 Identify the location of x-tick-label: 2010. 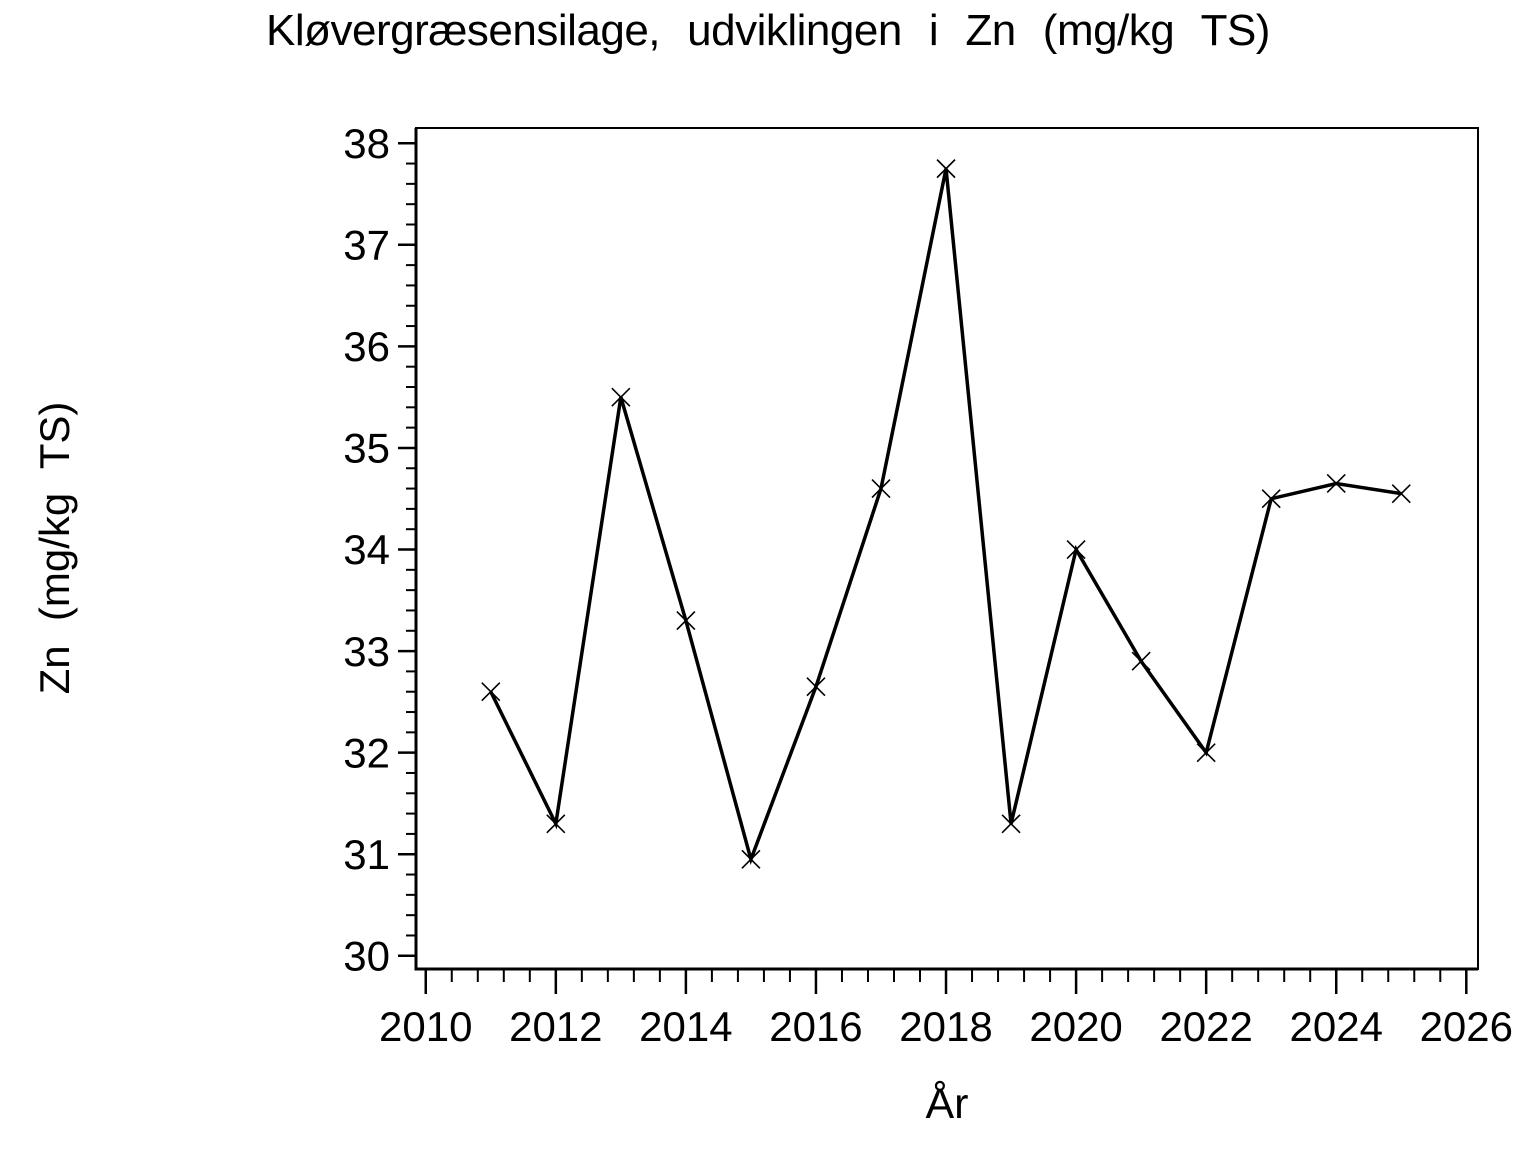
(425, 1026).